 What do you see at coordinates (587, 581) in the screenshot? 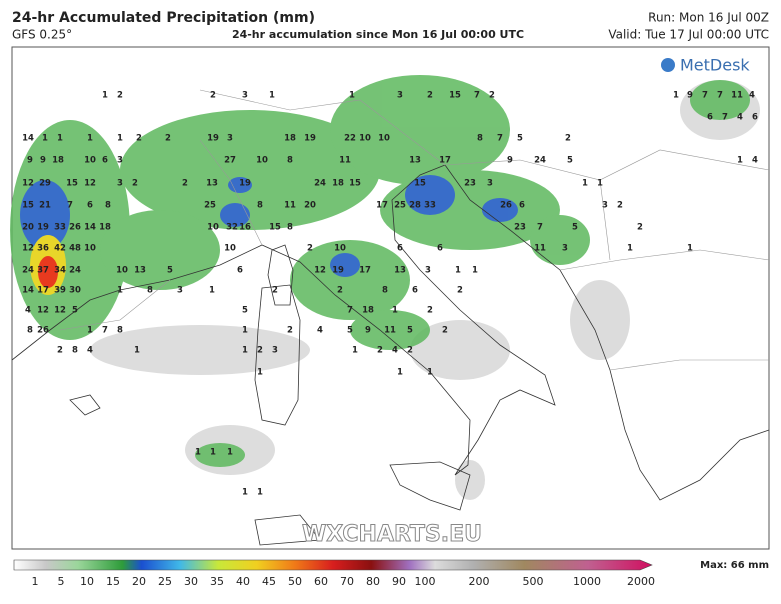
I see `colorbar-label: 1000` at bounding box center [587, 581].